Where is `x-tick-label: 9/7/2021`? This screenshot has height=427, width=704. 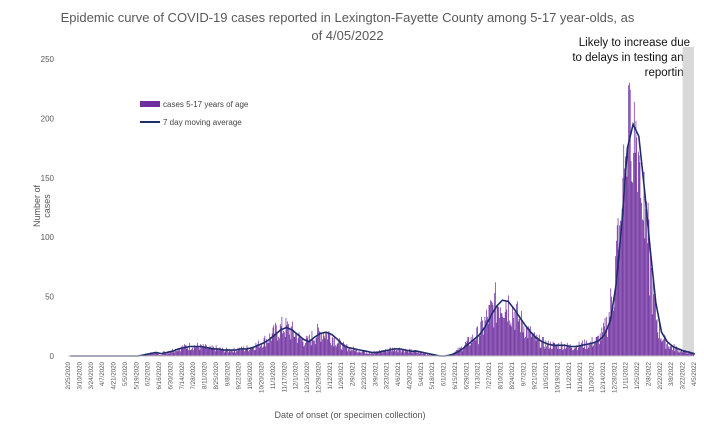
x-tick-label: 9/7/2021 is located at coordinates (523, 373).